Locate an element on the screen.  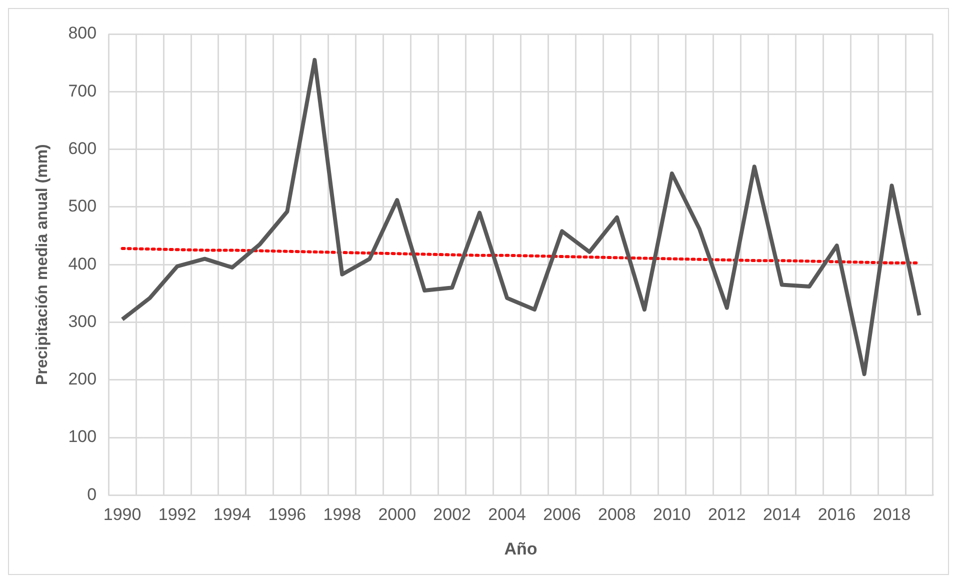
y-tick-label: 100 is located at coordinates (82, 436).